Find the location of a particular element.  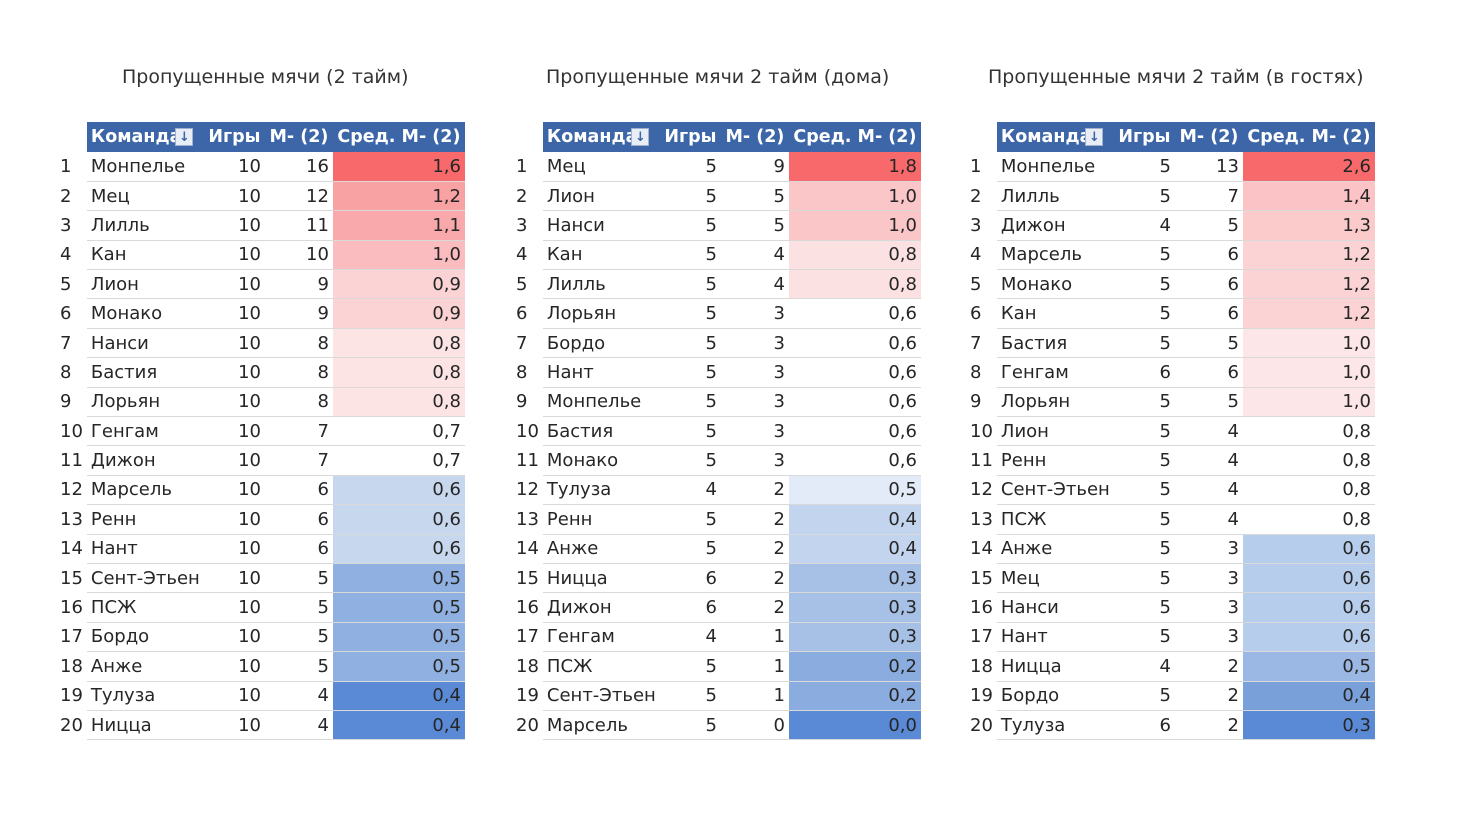

rank-cell: 1 is located at coordinates (66, 167).